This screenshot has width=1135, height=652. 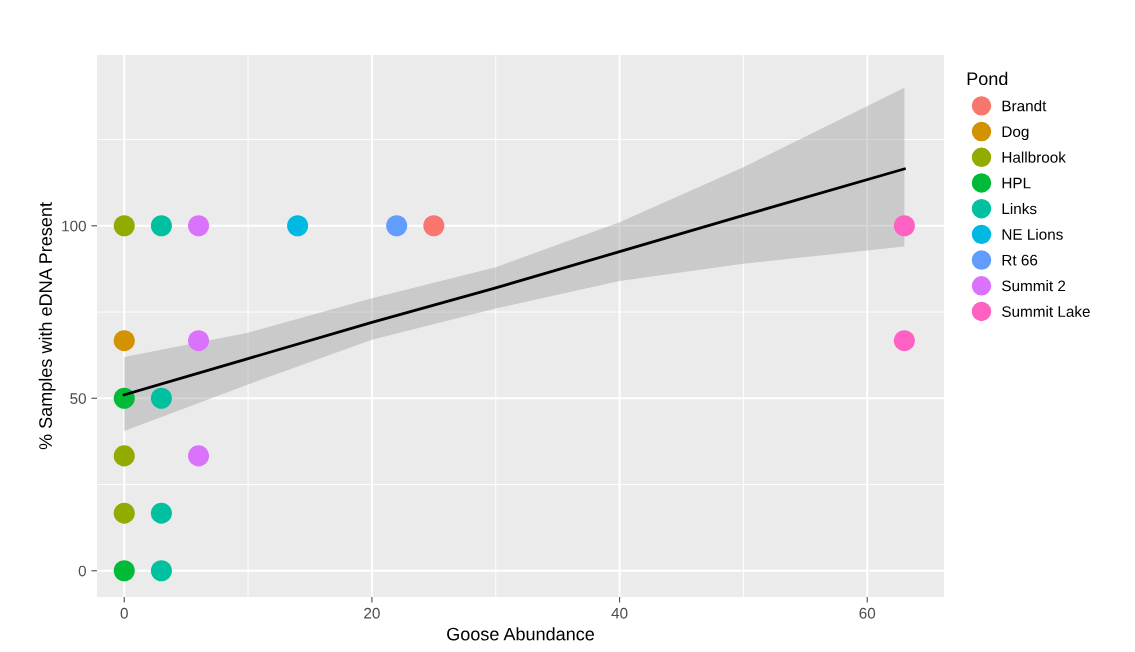 I want to click on x-tick-label: 20, so click(x=372, y=613).